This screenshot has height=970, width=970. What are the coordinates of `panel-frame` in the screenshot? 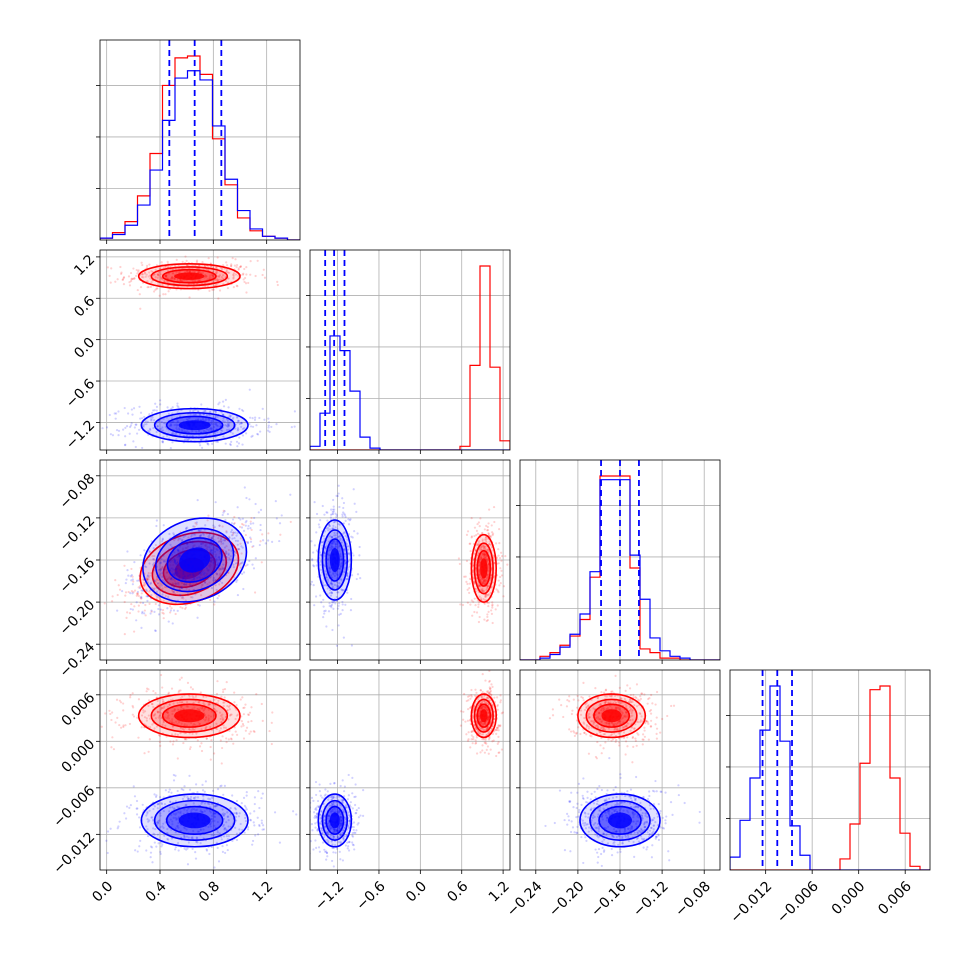 It's located at (200, 140).